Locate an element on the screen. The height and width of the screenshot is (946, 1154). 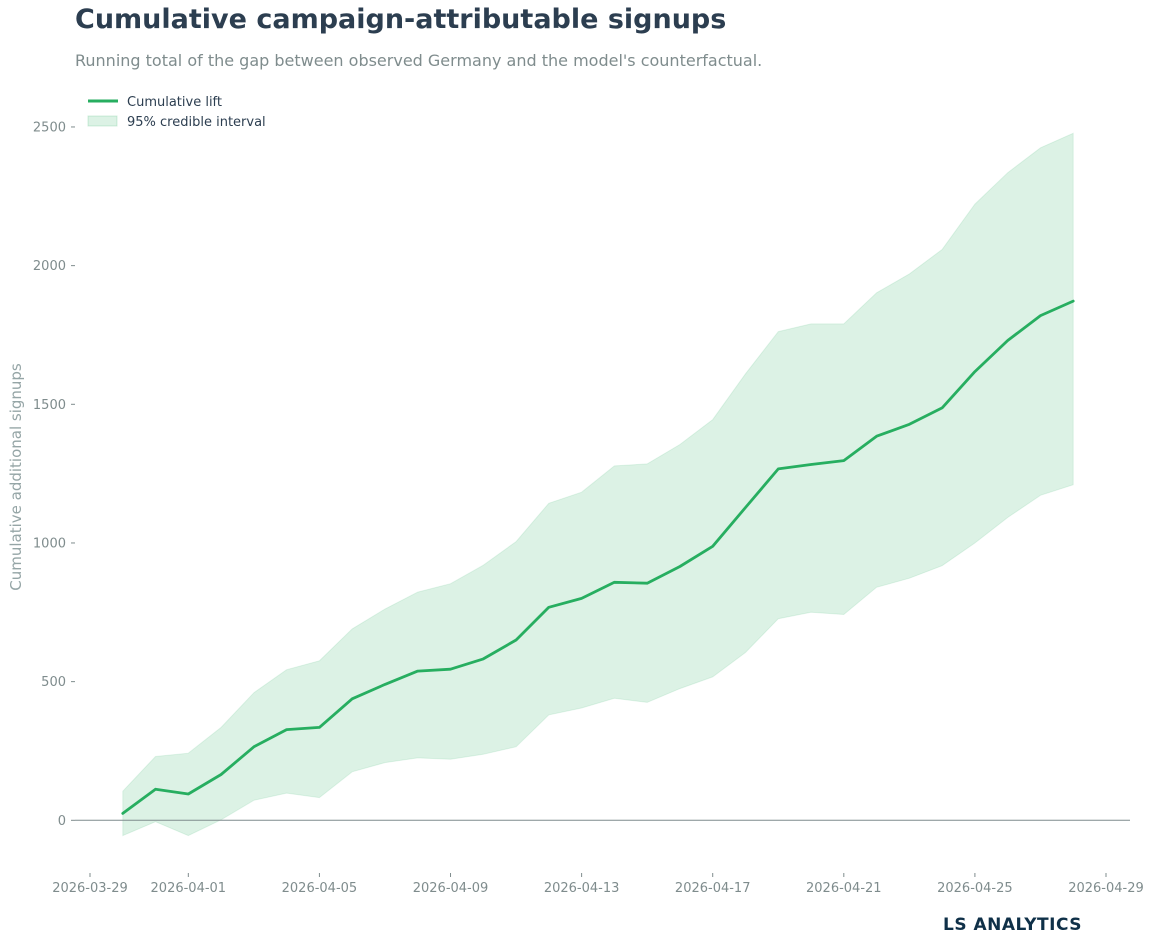
y-tick-label: 1000 is located at coordinates (49, 543).